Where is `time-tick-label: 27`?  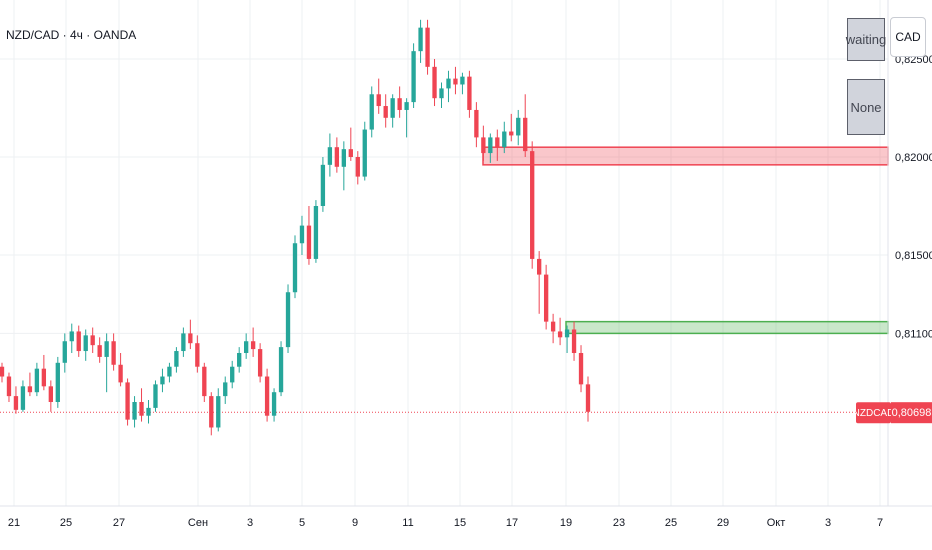
time-tick-label: 27 is located at coordinates (119, 523).